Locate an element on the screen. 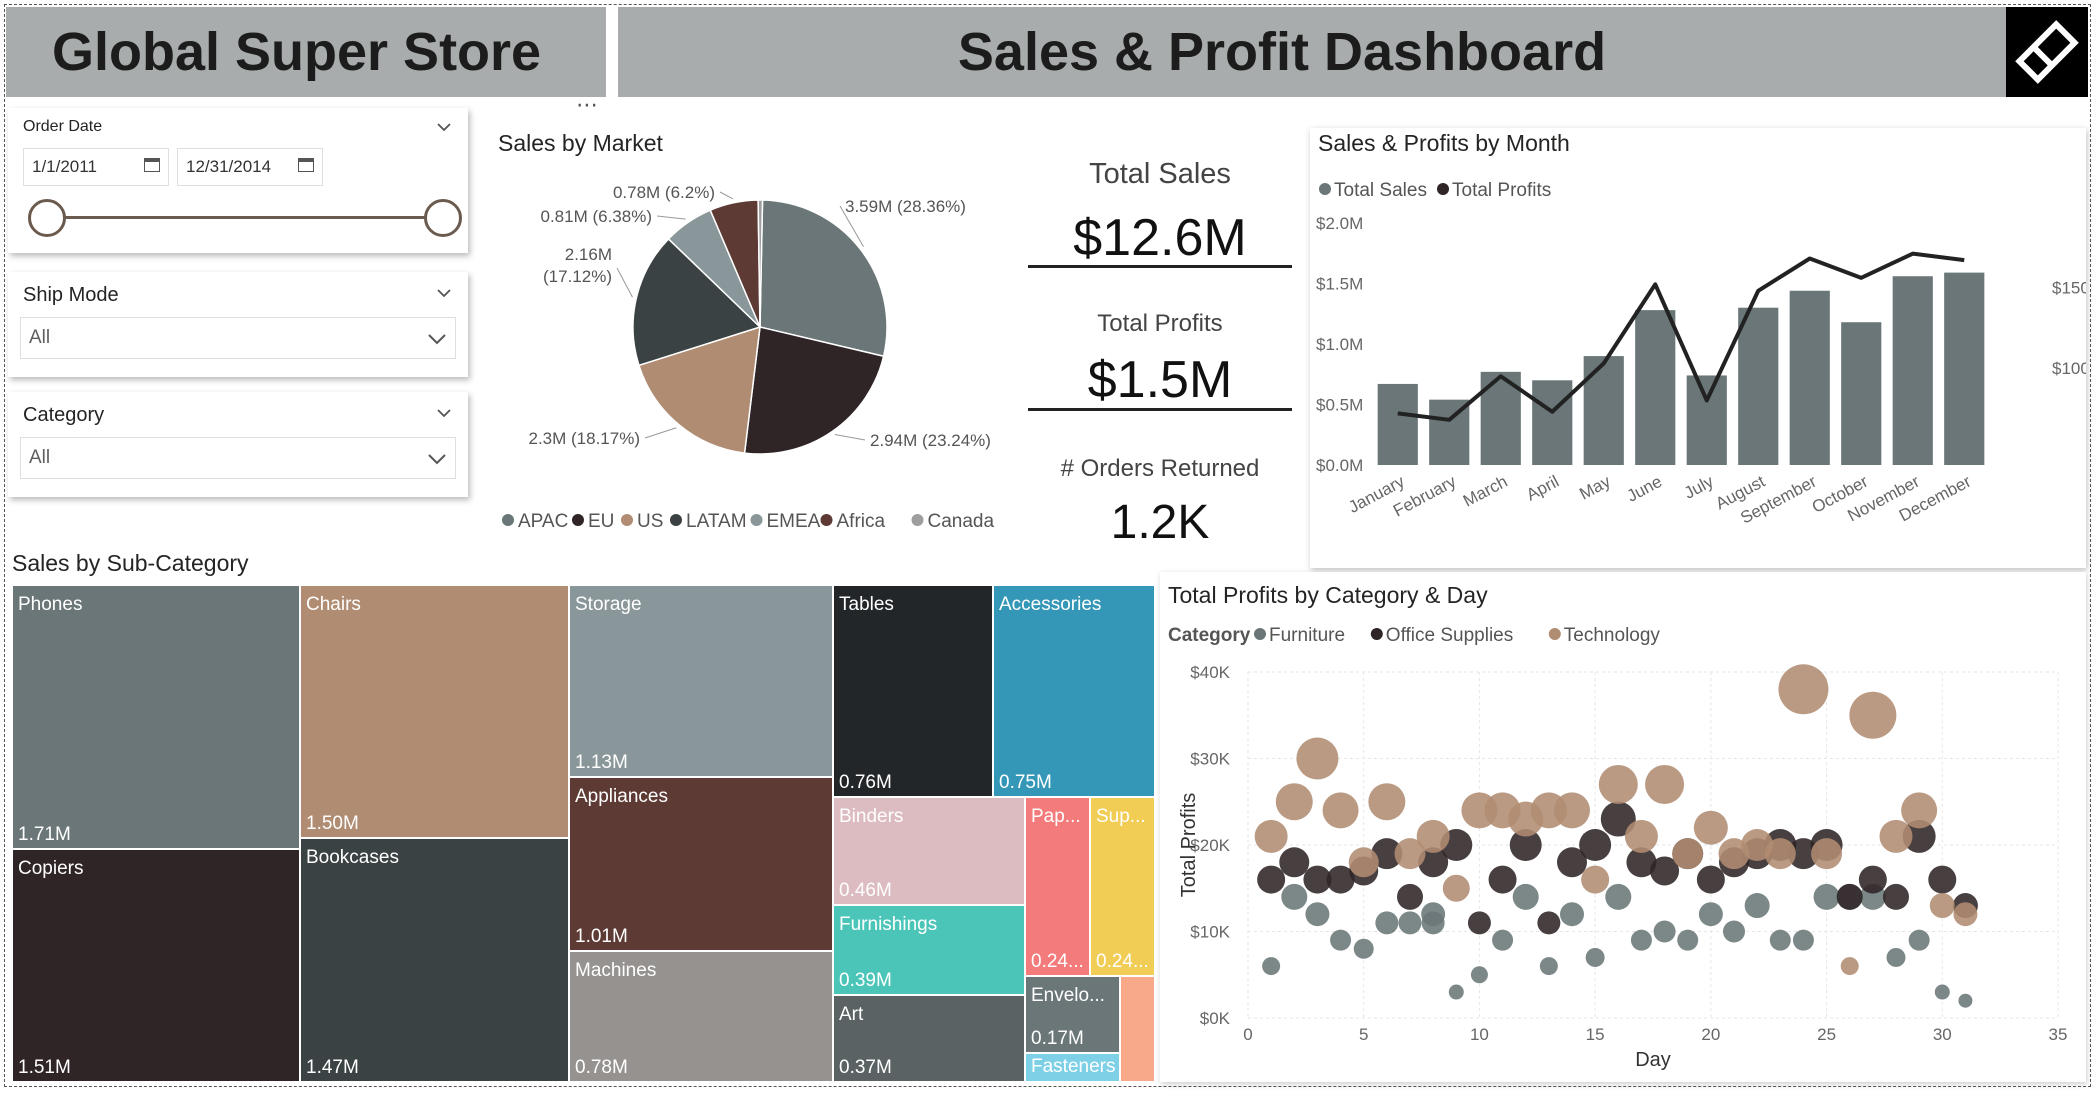 This screenshot has height=1093, width=2097. pie-slice-eu is located at coordinates (814, 390).